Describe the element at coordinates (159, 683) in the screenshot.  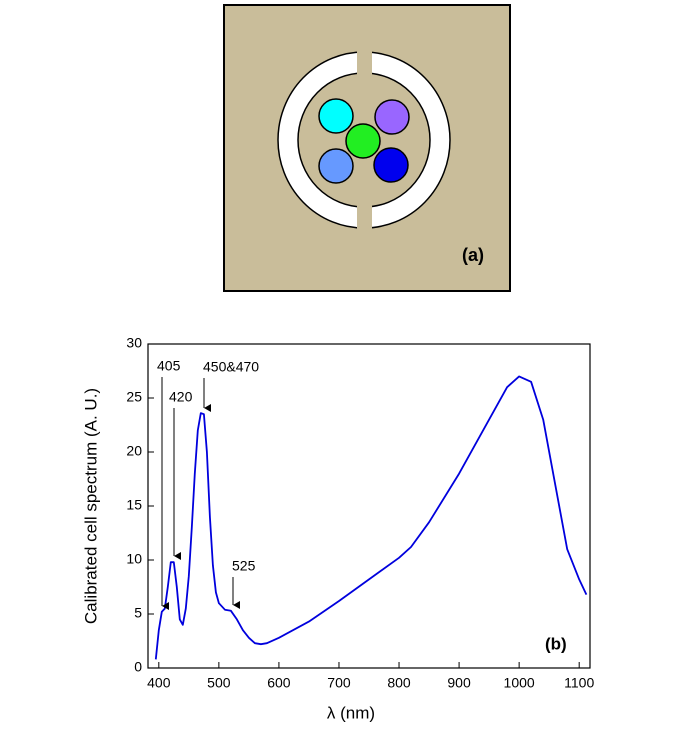
I see `x-tick-label: 400` at that location.